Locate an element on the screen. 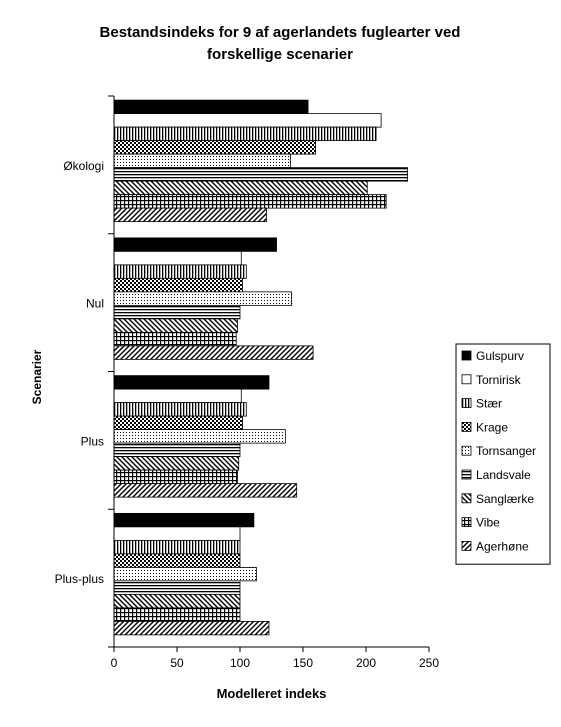 The height and width of the screenshot is (727, 561). bar-agerhøne-plus is located at coordinates (205, 490).